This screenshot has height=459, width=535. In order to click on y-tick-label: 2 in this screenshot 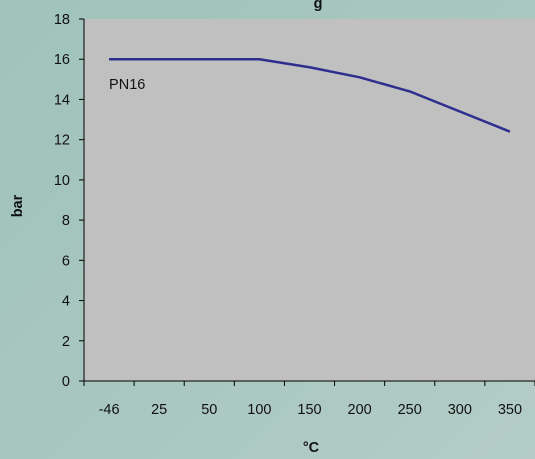, I will do `click(66, 342)`.